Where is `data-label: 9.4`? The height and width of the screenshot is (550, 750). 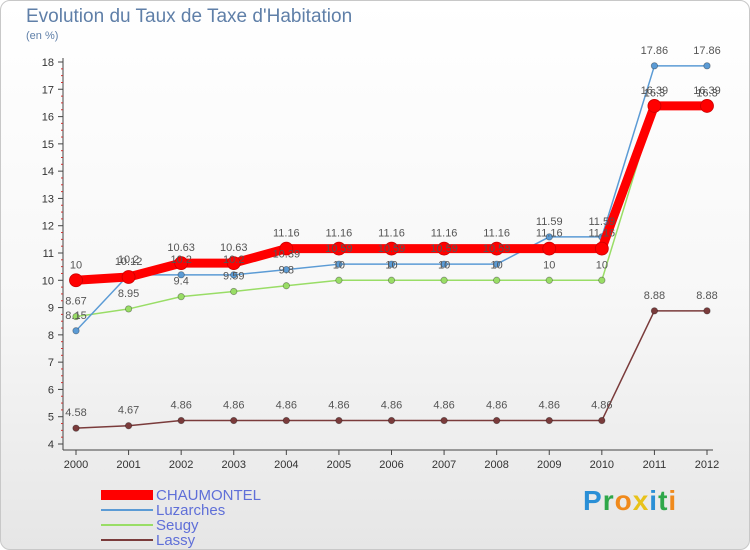
data-label: 9.4 is located at coordinates (181, 282).